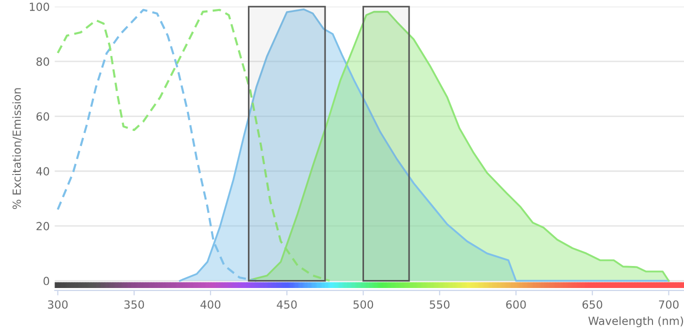 The height and width of the screenshot is (330, 684). What do you see at coordinates (669, 304) in the screenshot?
I see `x-tick-label: 700` at bounding box center [669, 304].